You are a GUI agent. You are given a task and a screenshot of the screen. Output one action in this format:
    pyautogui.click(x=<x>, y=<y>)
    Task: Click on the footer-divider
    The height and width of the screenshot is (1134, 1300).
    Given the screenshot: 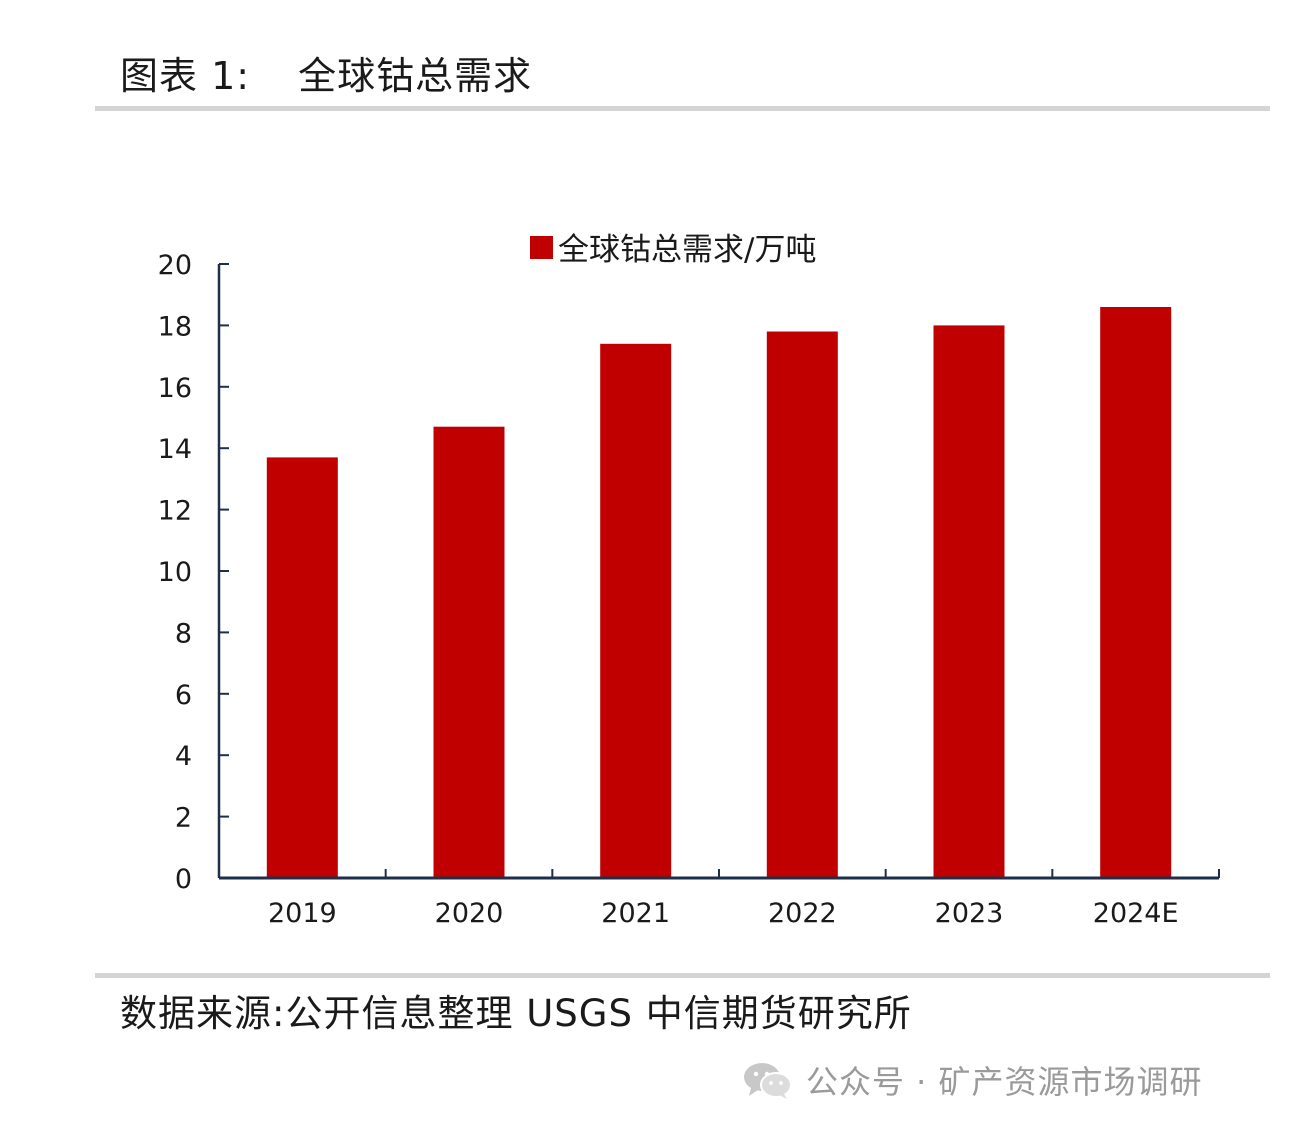 What is the action you would take?
    pyautogui.click(x=682, y=975)
    